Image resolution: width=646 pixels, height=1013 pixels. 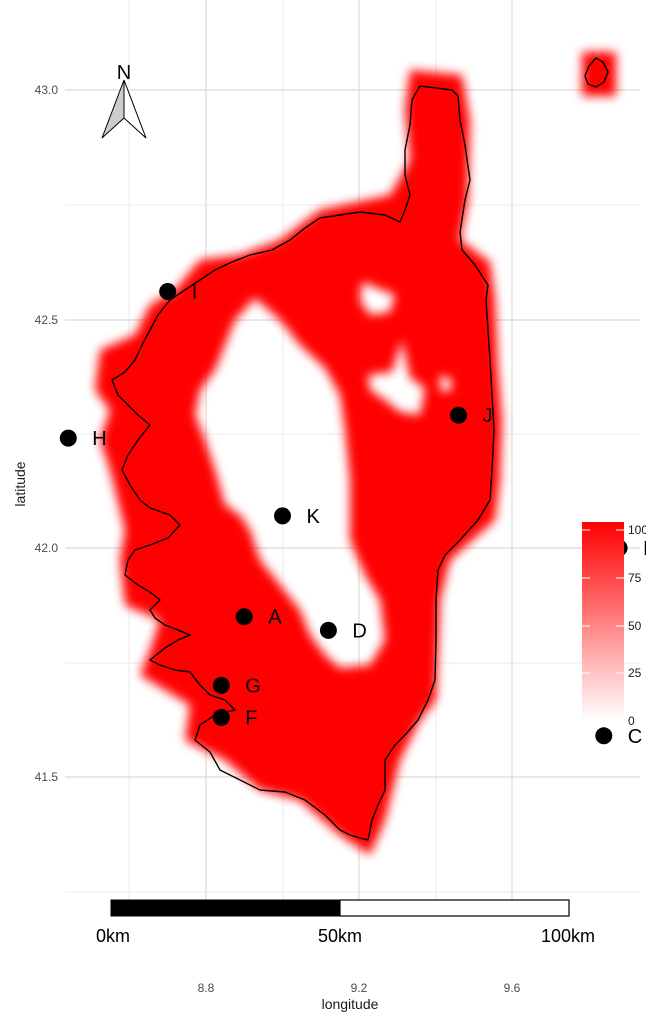 I want to click on site-point-f, so click(x=221, y=717).